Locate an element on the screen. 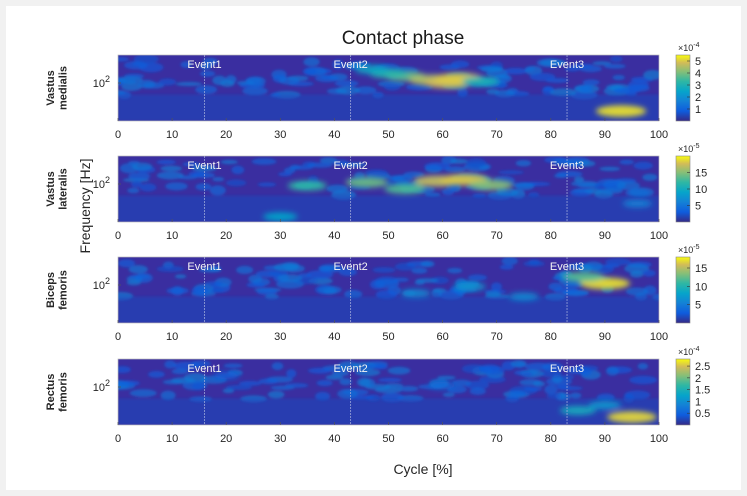  muscle-label: Bicepsfemoris is located at coordinates (57, 290).